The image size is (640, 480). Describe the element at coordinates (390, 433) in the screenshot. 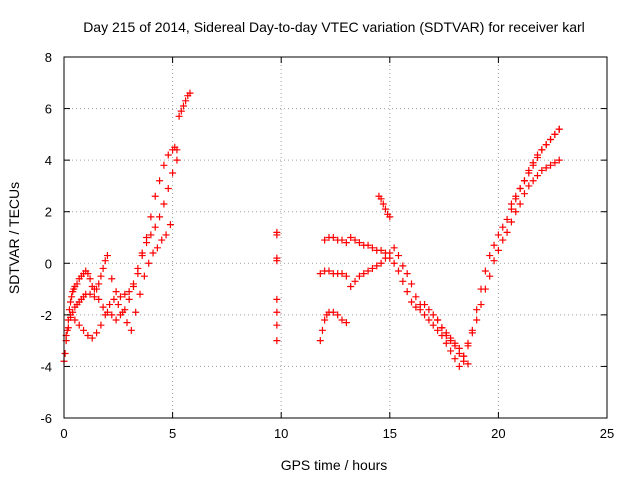

I see `x-tick-label: 15` at that location.